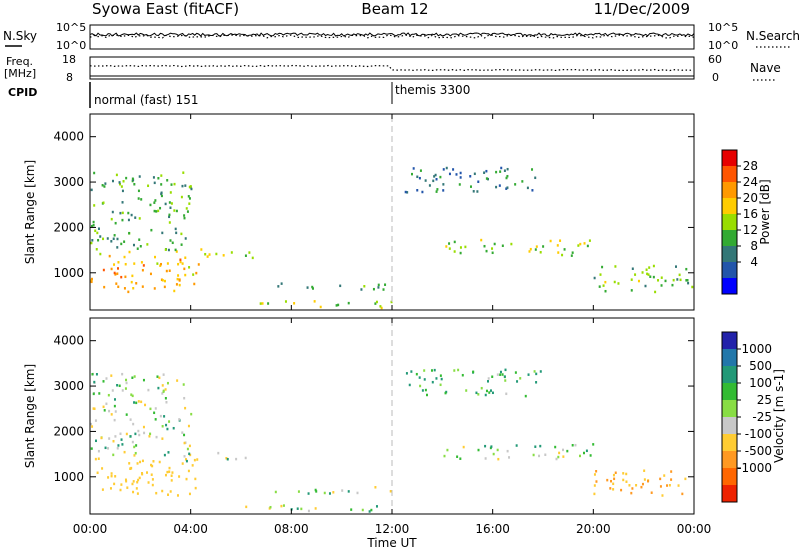 The image size is (800, 558). I want to click on colorbar-tick-label: 4, so click(754, 262).